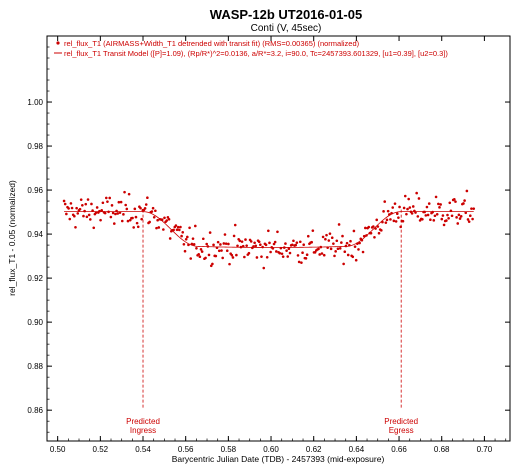 The image size is (520, 468). Describe the element at coordinates (401, 430) in the screenshot. I see `predicted-label: Egress` at that location.